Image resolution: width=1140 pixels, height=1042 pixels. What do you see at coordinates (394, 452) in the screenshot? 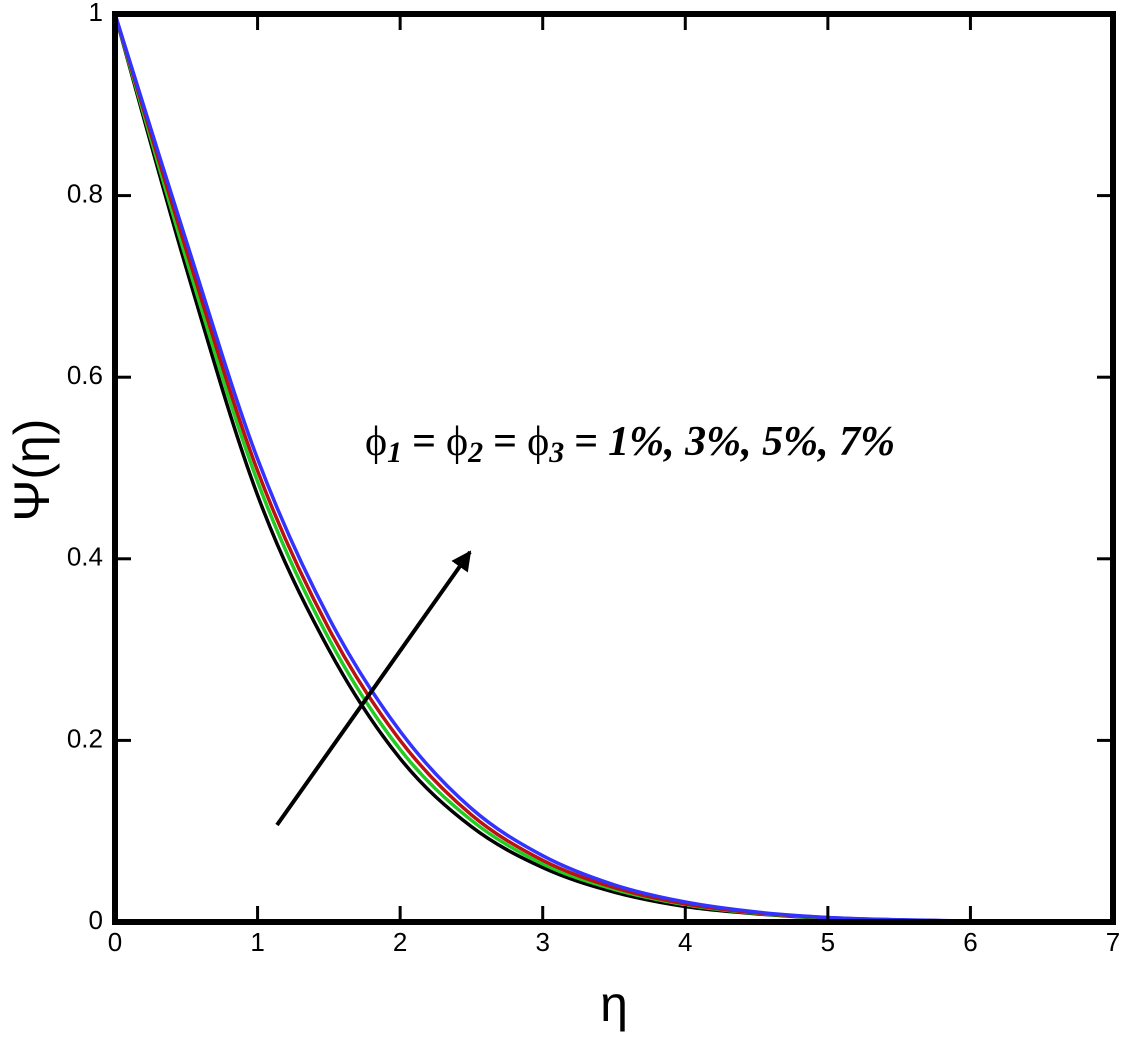
I see `annotation-subscript: 1` at bounding box center [394, 452].